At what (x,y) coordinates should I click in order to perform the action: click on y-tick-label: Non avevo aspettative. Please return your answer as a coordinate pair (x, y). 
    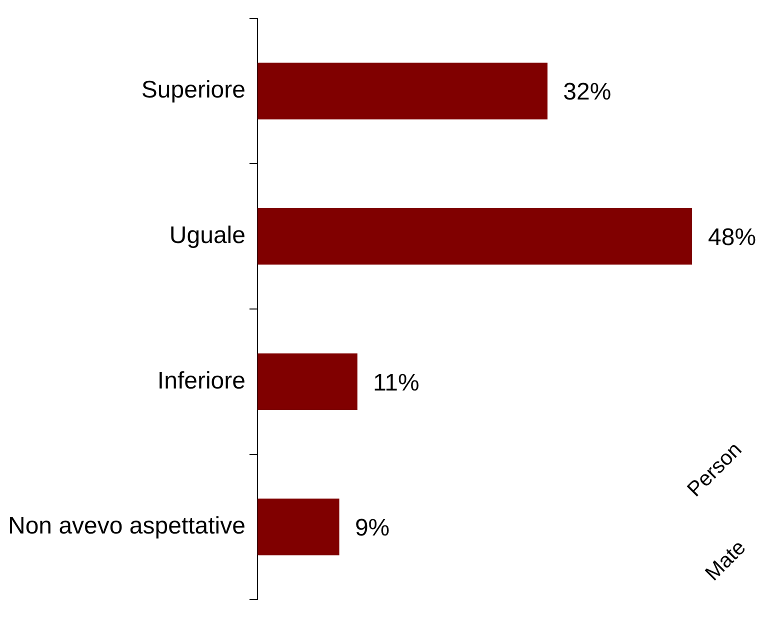
    Looking at the image, I should click on (127, 526).